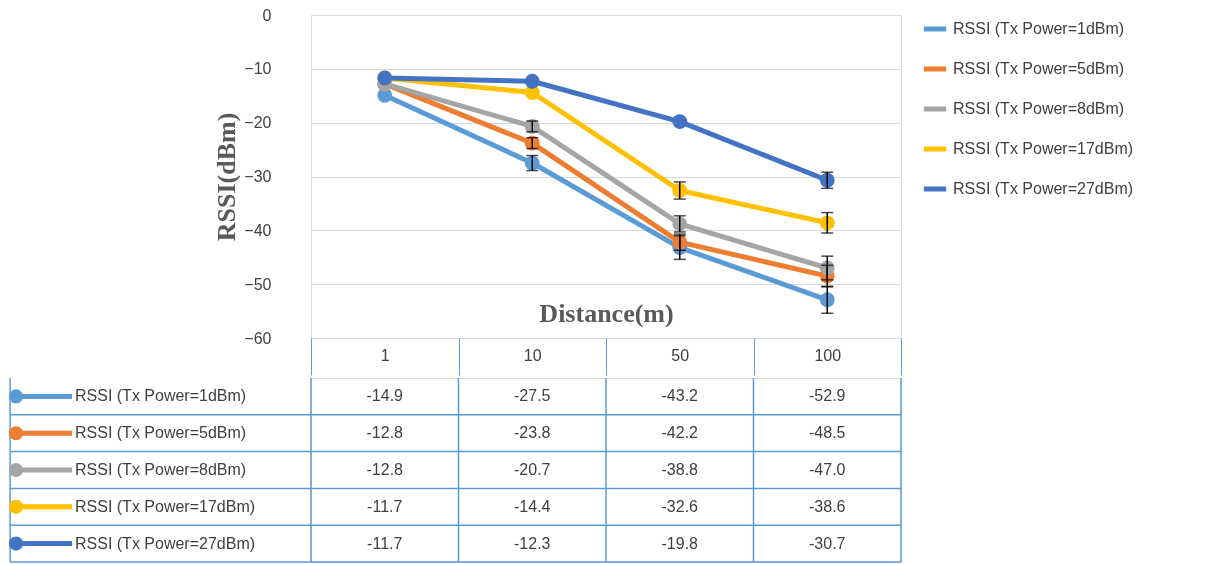  Describe the element at coordinates (680, 506) in the screenshot. I see `data-label: -32.6` at that location.